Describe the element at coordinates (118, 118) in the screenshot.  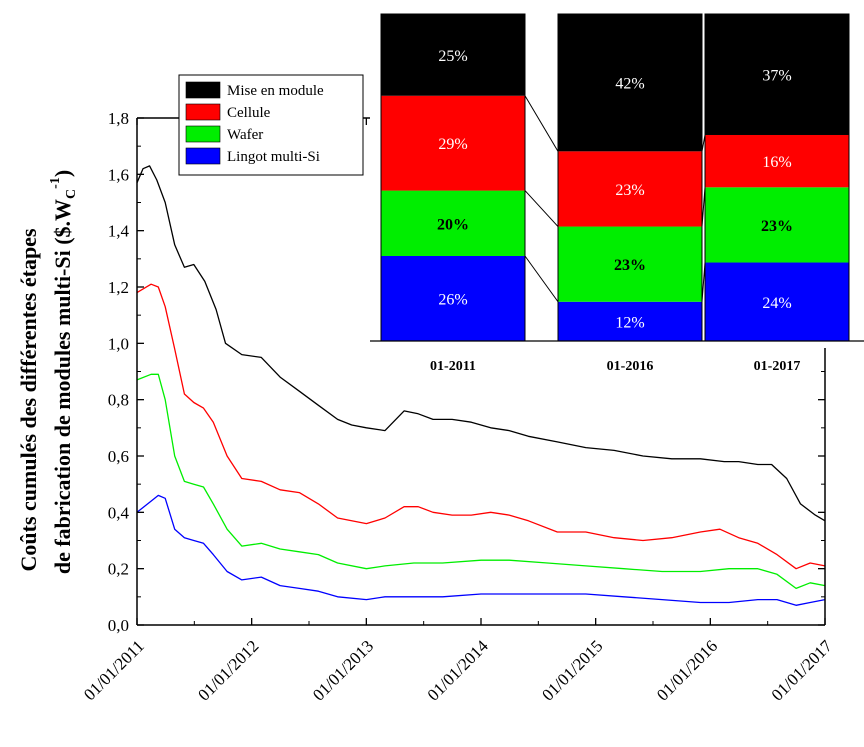
I see `y-tick-label: 1,8` at that location.